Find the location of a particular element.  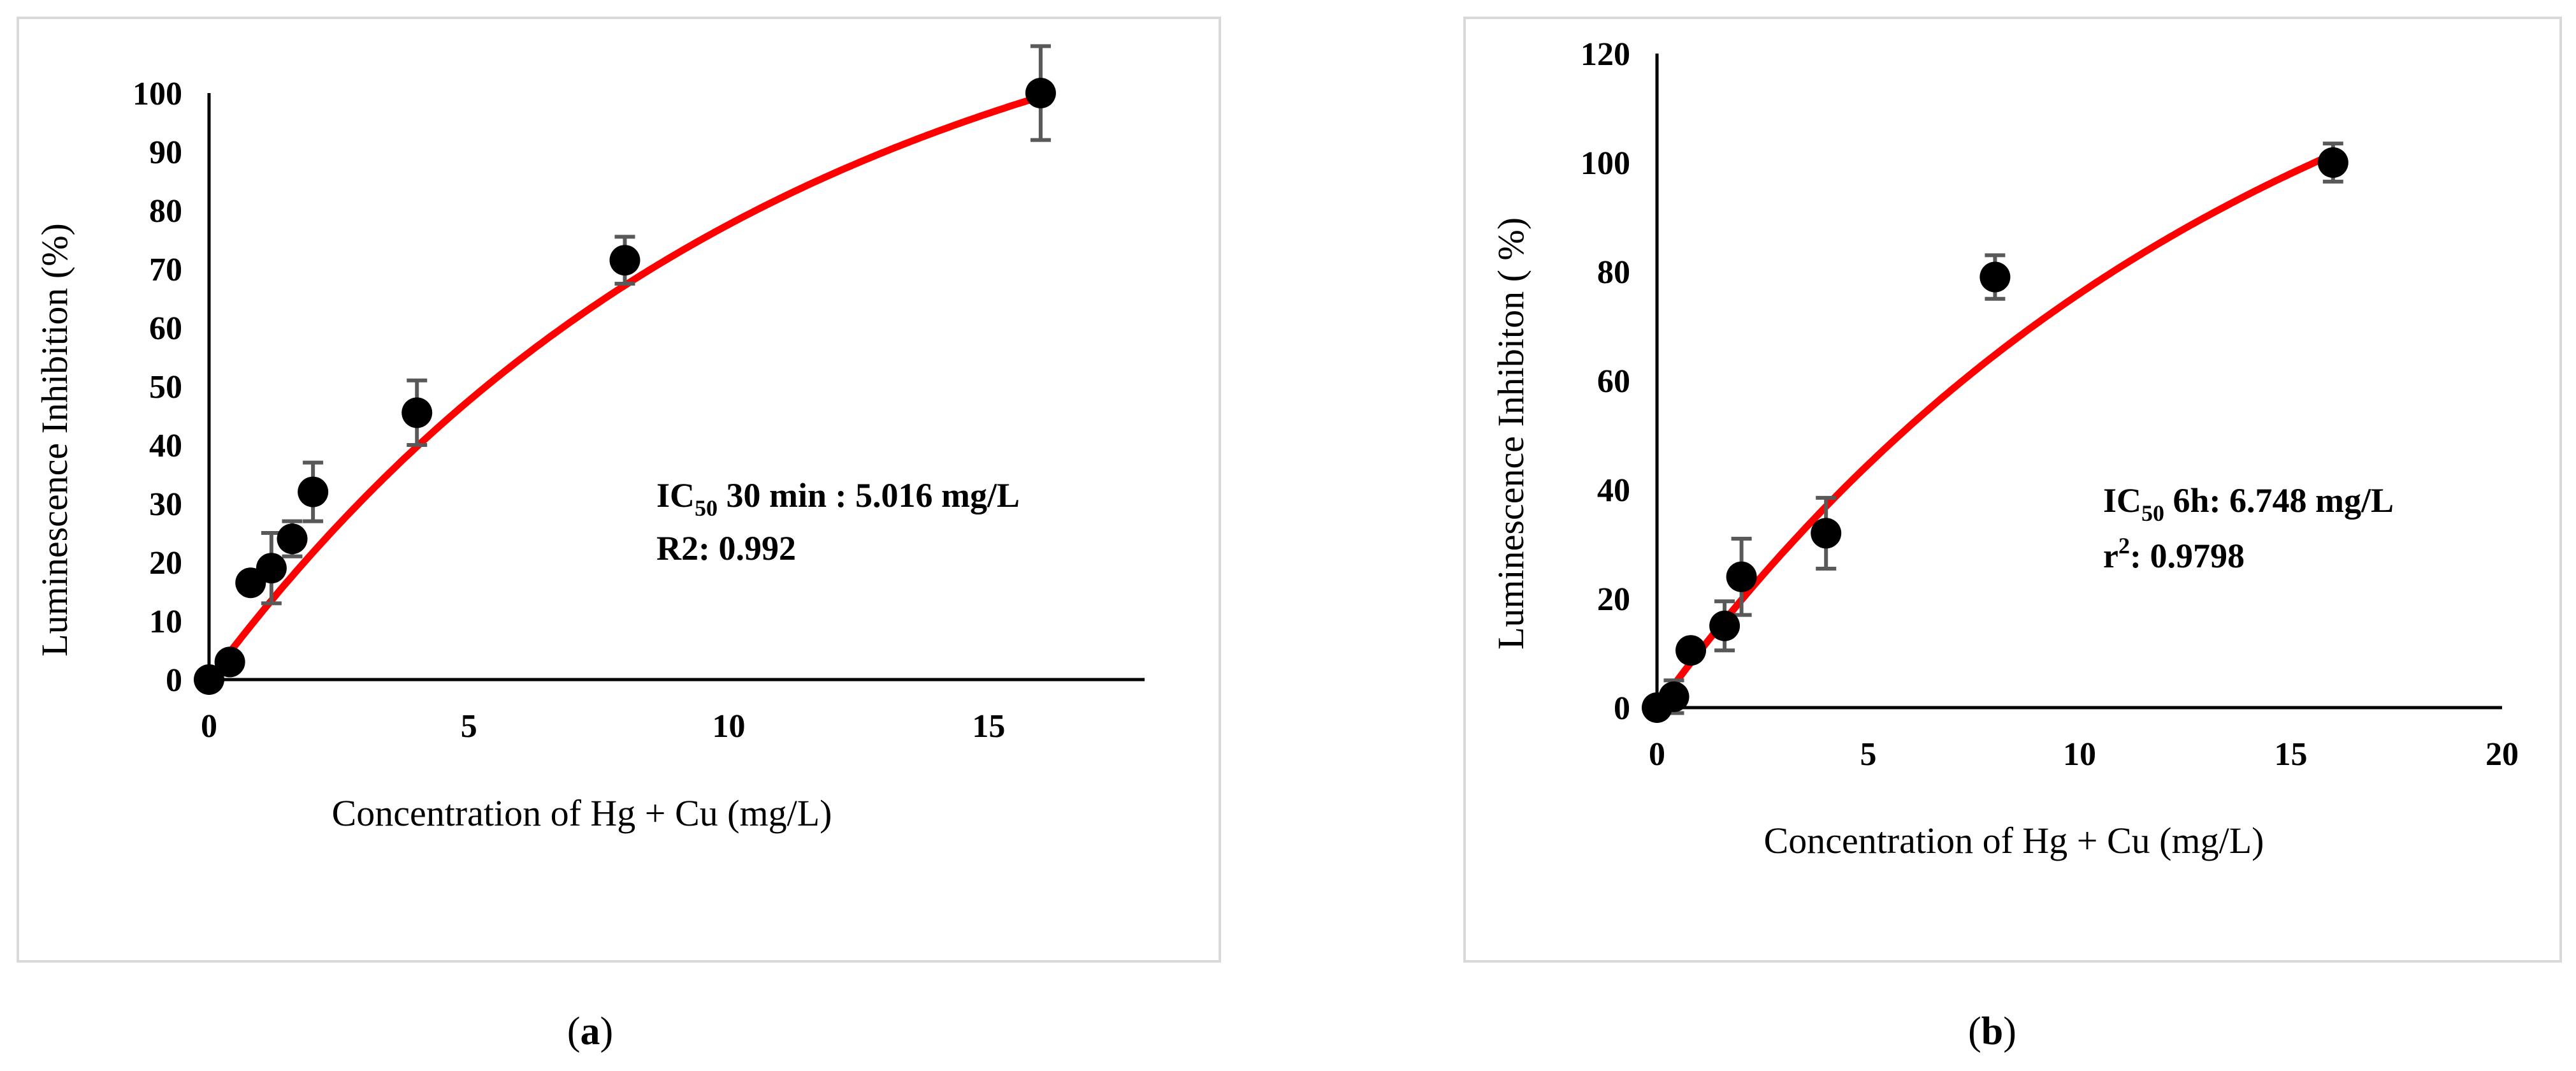

svg-text: IC50 6h: 6.748 mg/L is located at coordinates (2248, 503).